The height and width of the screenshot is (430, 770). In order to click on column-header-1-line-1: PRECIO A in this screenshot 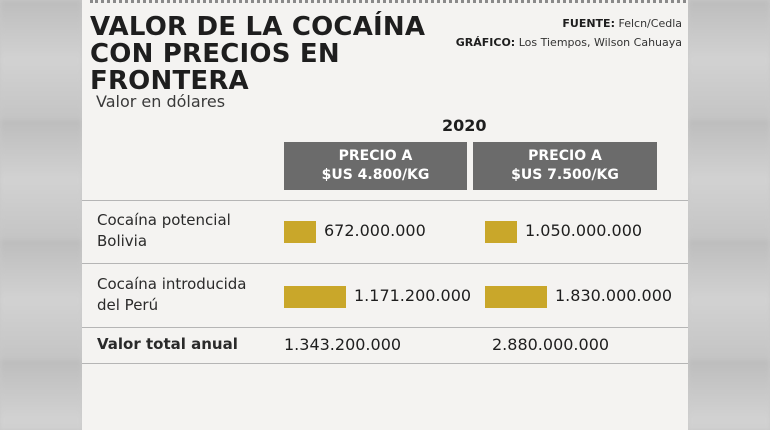, I will do `click(375, 156)`.